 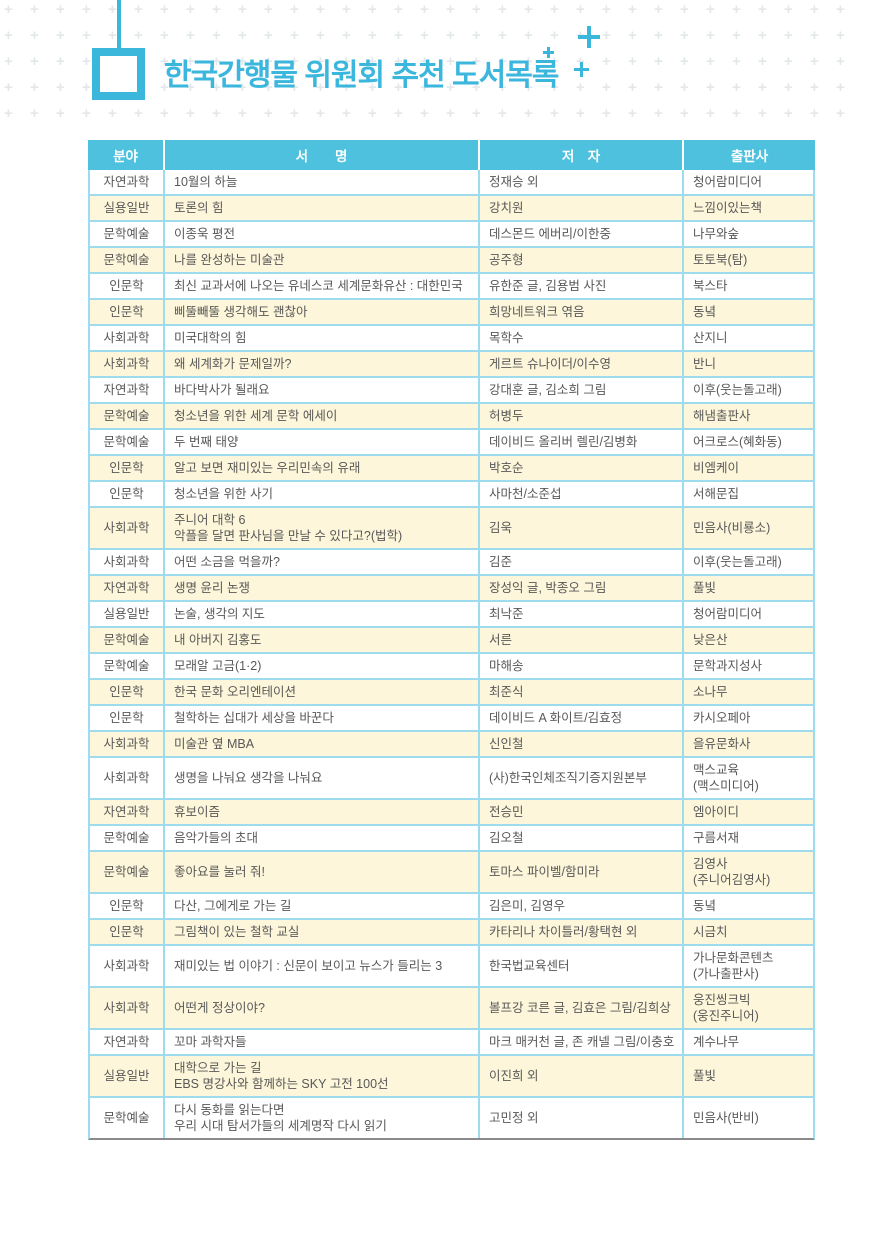 What do you see at coordinates (320, 872) in the screenshot?
I see `cell-book-title: 좋아요를 눌러 줘!` at bounding box center [320, 872].